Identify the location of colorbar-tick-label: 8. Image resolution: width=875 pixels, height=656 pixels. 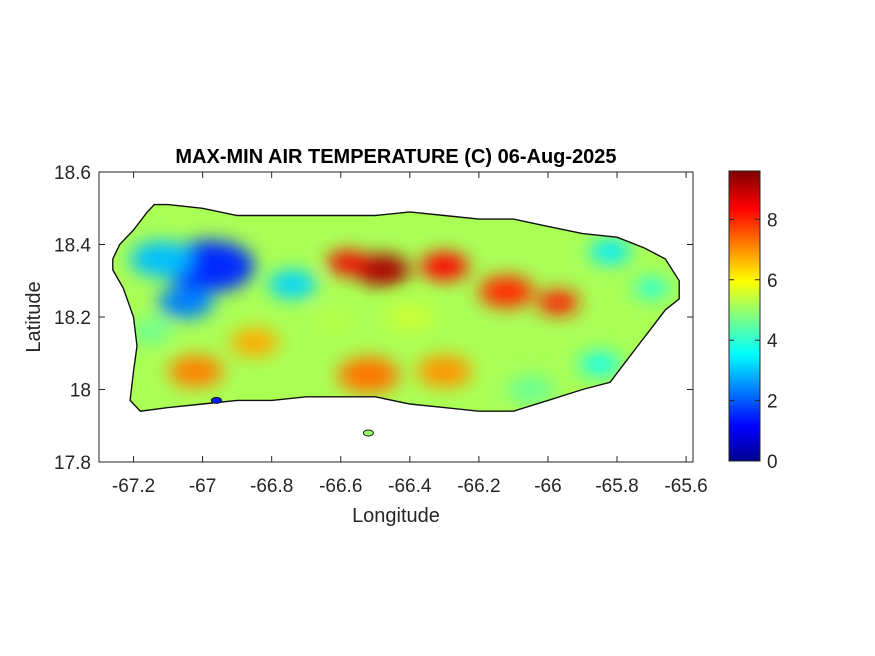
(772, 220).